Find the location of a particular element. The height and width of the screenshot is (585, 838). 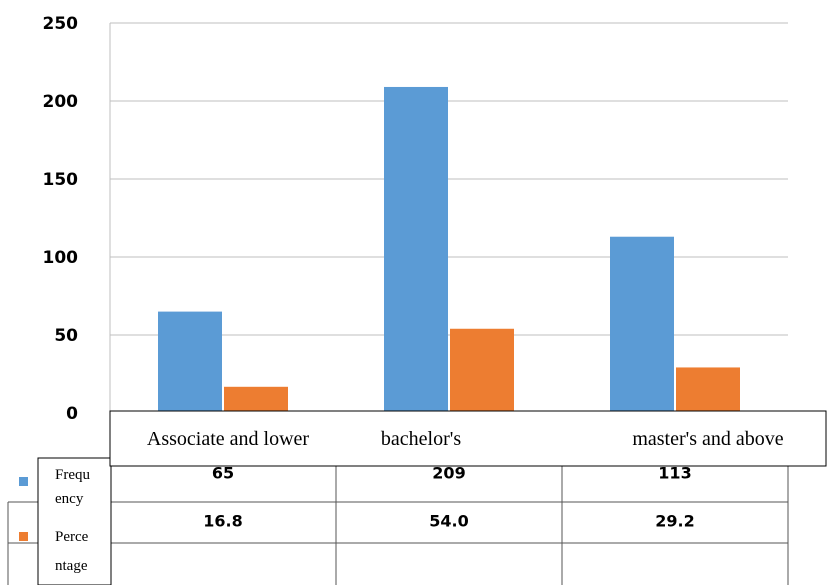

table-value: 29.2 is located at coordinates (674, 521).